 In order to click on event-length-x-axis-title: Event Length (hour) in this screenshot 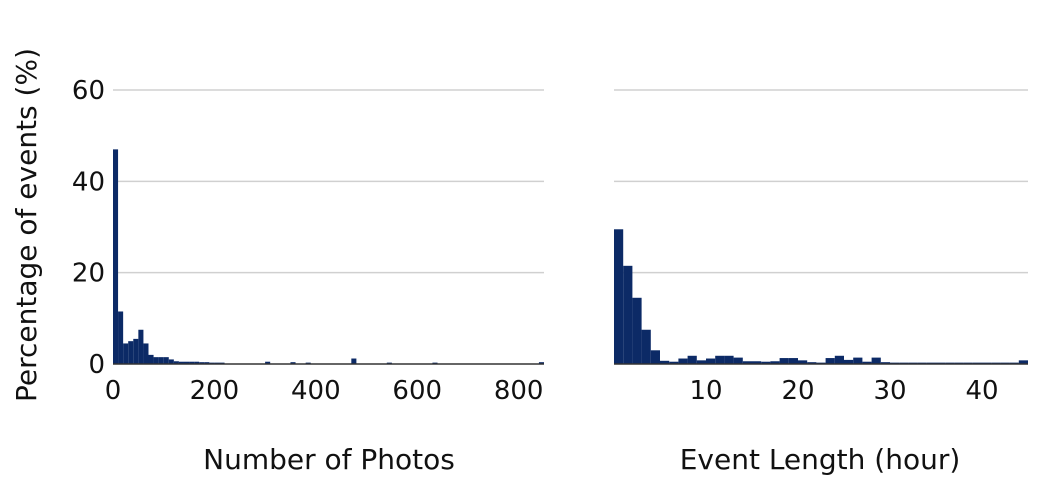, I will do `click(820, 459)`.